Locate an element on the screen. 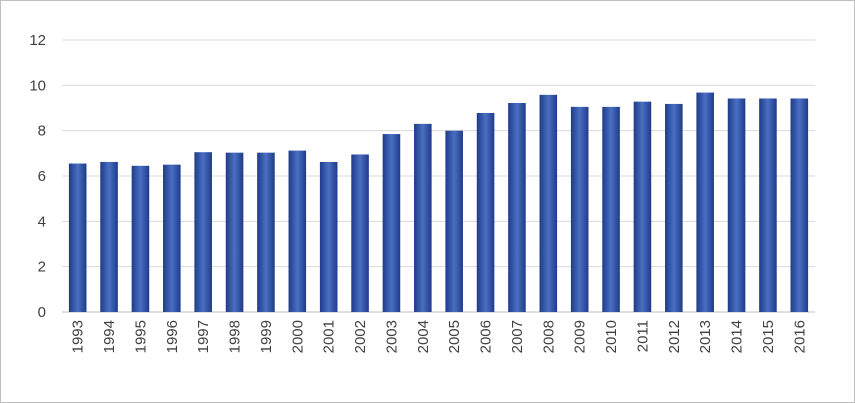  y-axis-ticks: 0 2 4 6 8 10 12 is located at coordinates (37, 176).